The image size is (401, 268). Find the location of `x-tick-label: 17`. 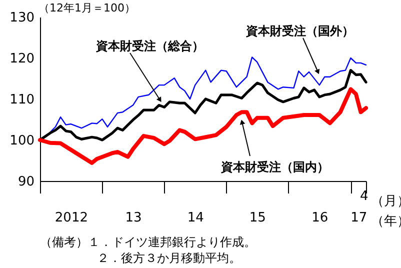

x-tick-label: 17 is located at coordinates (359, 218).